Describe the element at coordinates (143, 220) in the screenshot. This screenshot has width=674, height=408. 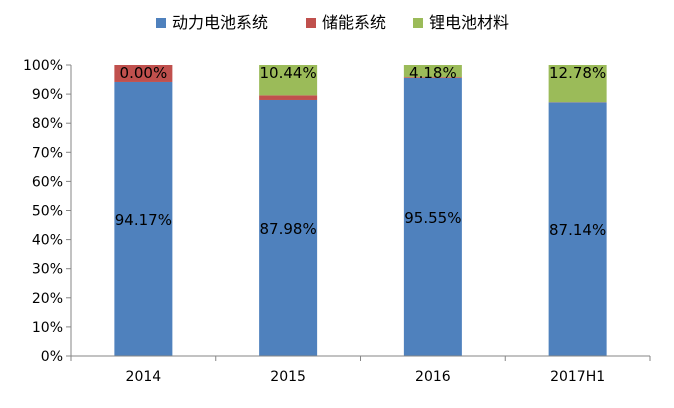
I see `data-label: 94.17%` at that location.